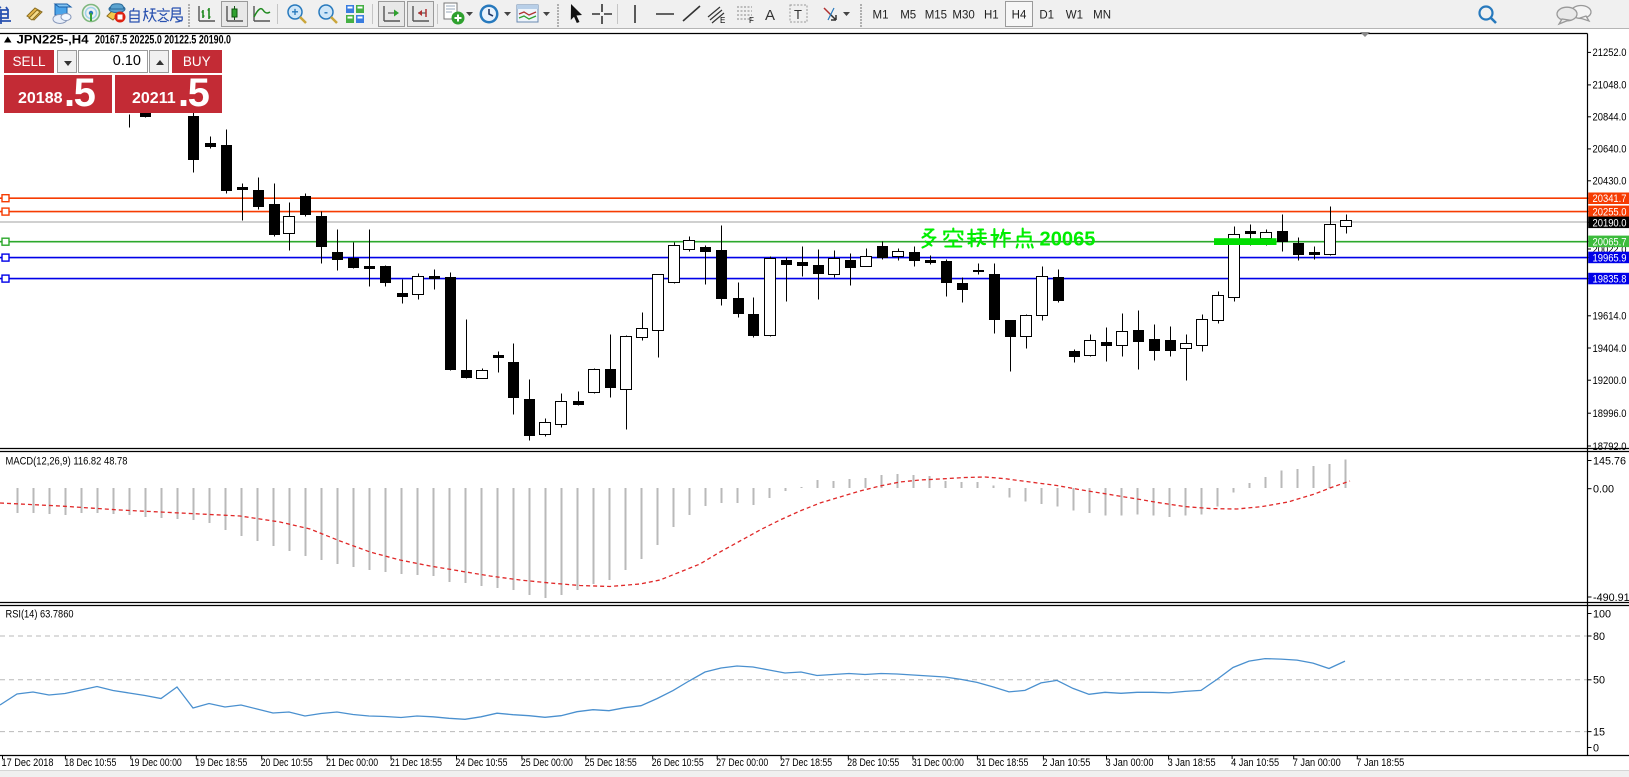 Image resolution: width=1629 pixels, height=777 pixels. What do you see at coordinates (67, 462) in the screenshot?
I see `svg-text: MACD(12,26,9) 116.82 48.78` at bounding box center [67, 462].